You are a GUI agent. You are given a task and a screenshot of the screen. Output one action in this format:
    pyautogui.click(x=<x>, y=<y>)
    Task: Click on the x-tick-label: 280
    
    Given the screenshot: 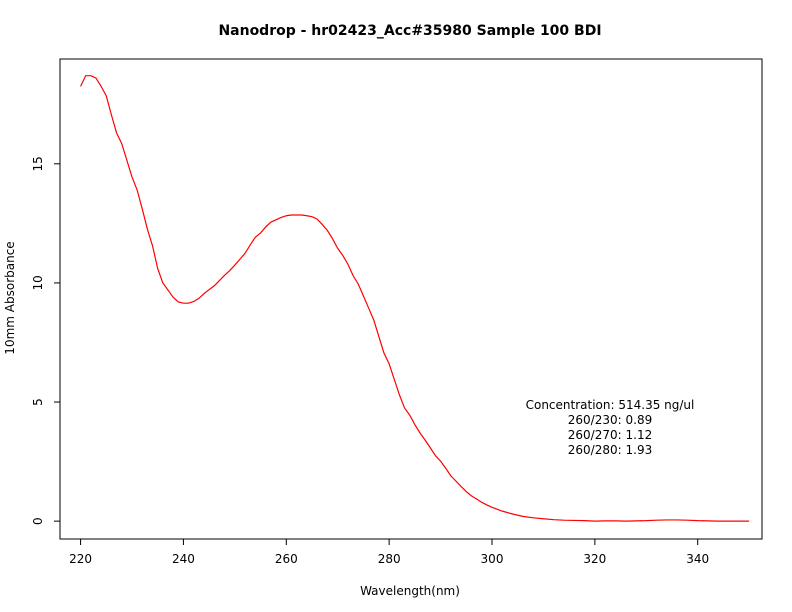 What is the action you would take?
    pyautogui.click(x=389, y=559)
    